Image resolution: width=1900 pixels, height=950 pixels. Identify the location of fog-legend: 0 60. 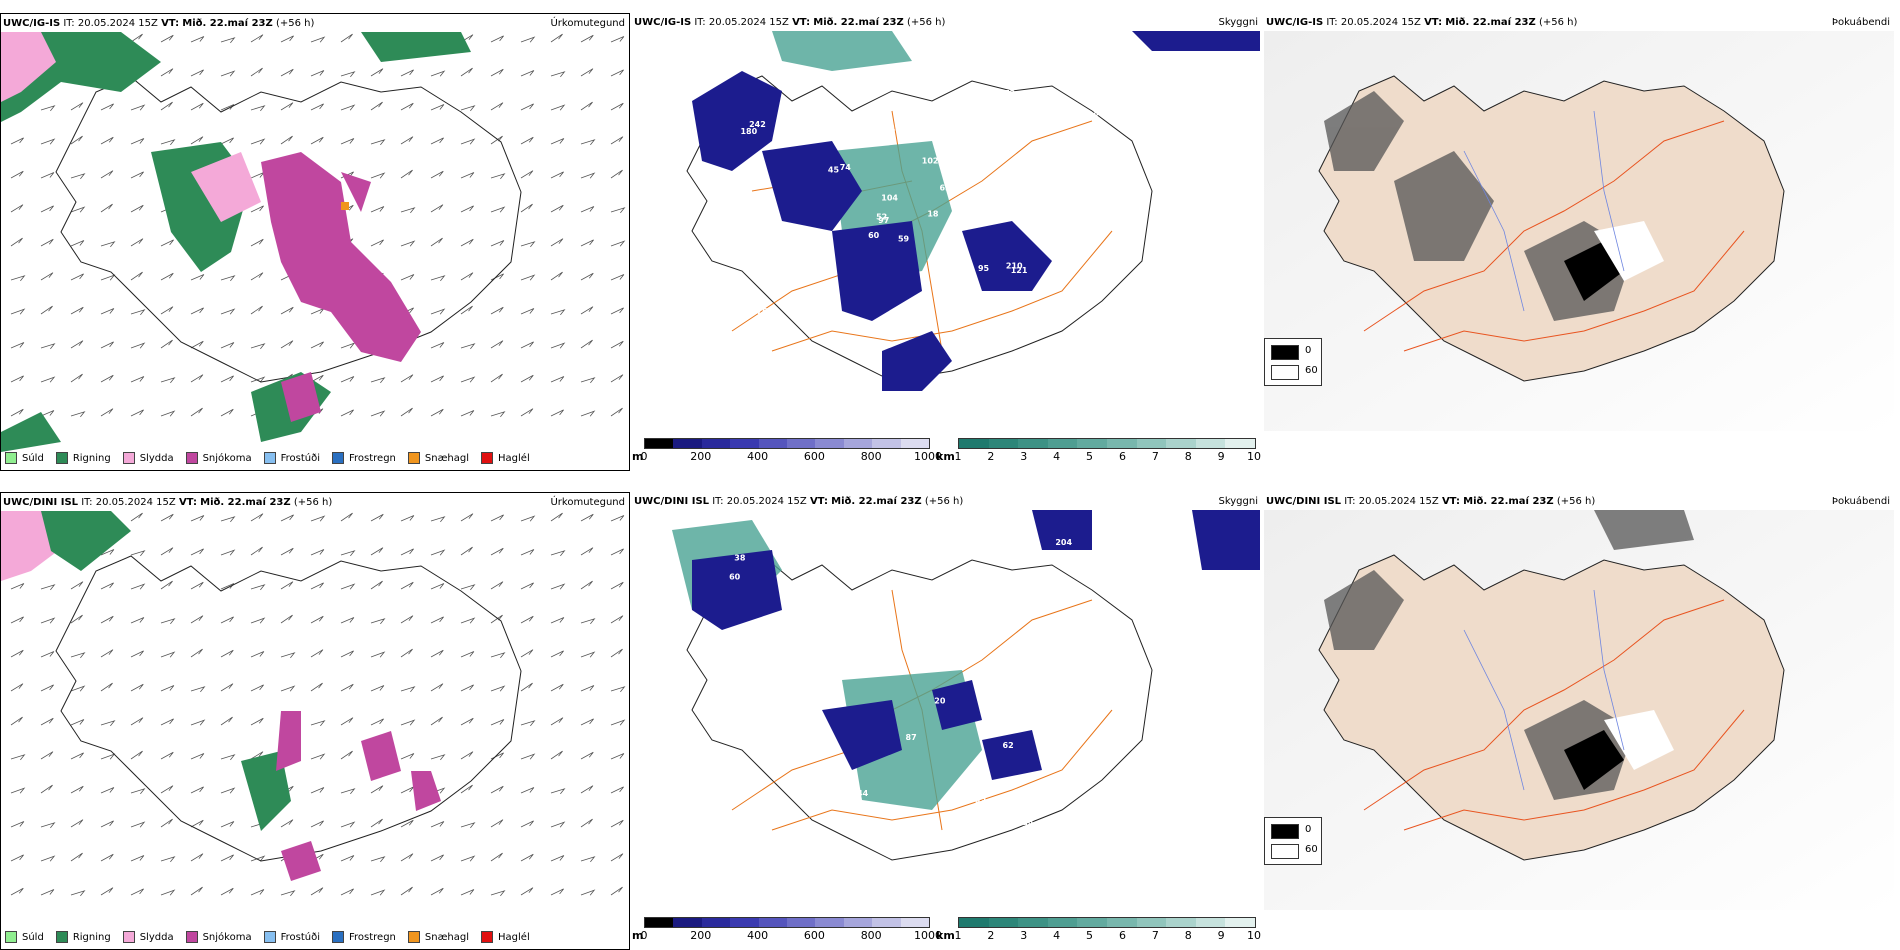
(1293, 841).